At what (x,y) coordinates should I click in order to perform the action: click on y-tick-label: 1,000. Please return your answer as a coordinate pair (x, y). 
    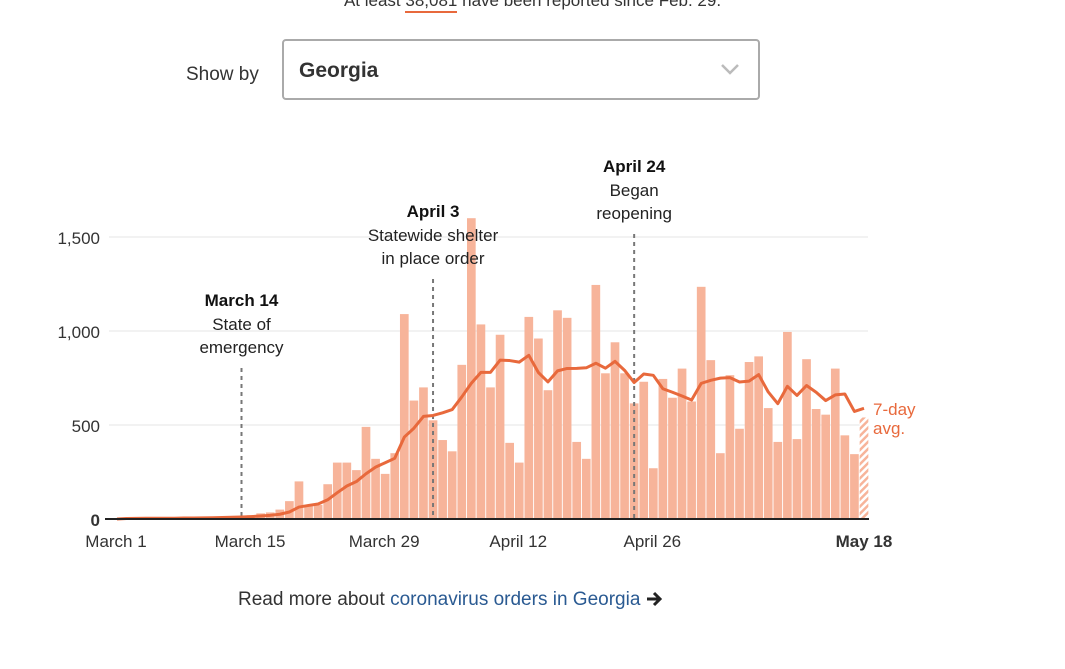
    Looking at the image, I should click on (78, 332).